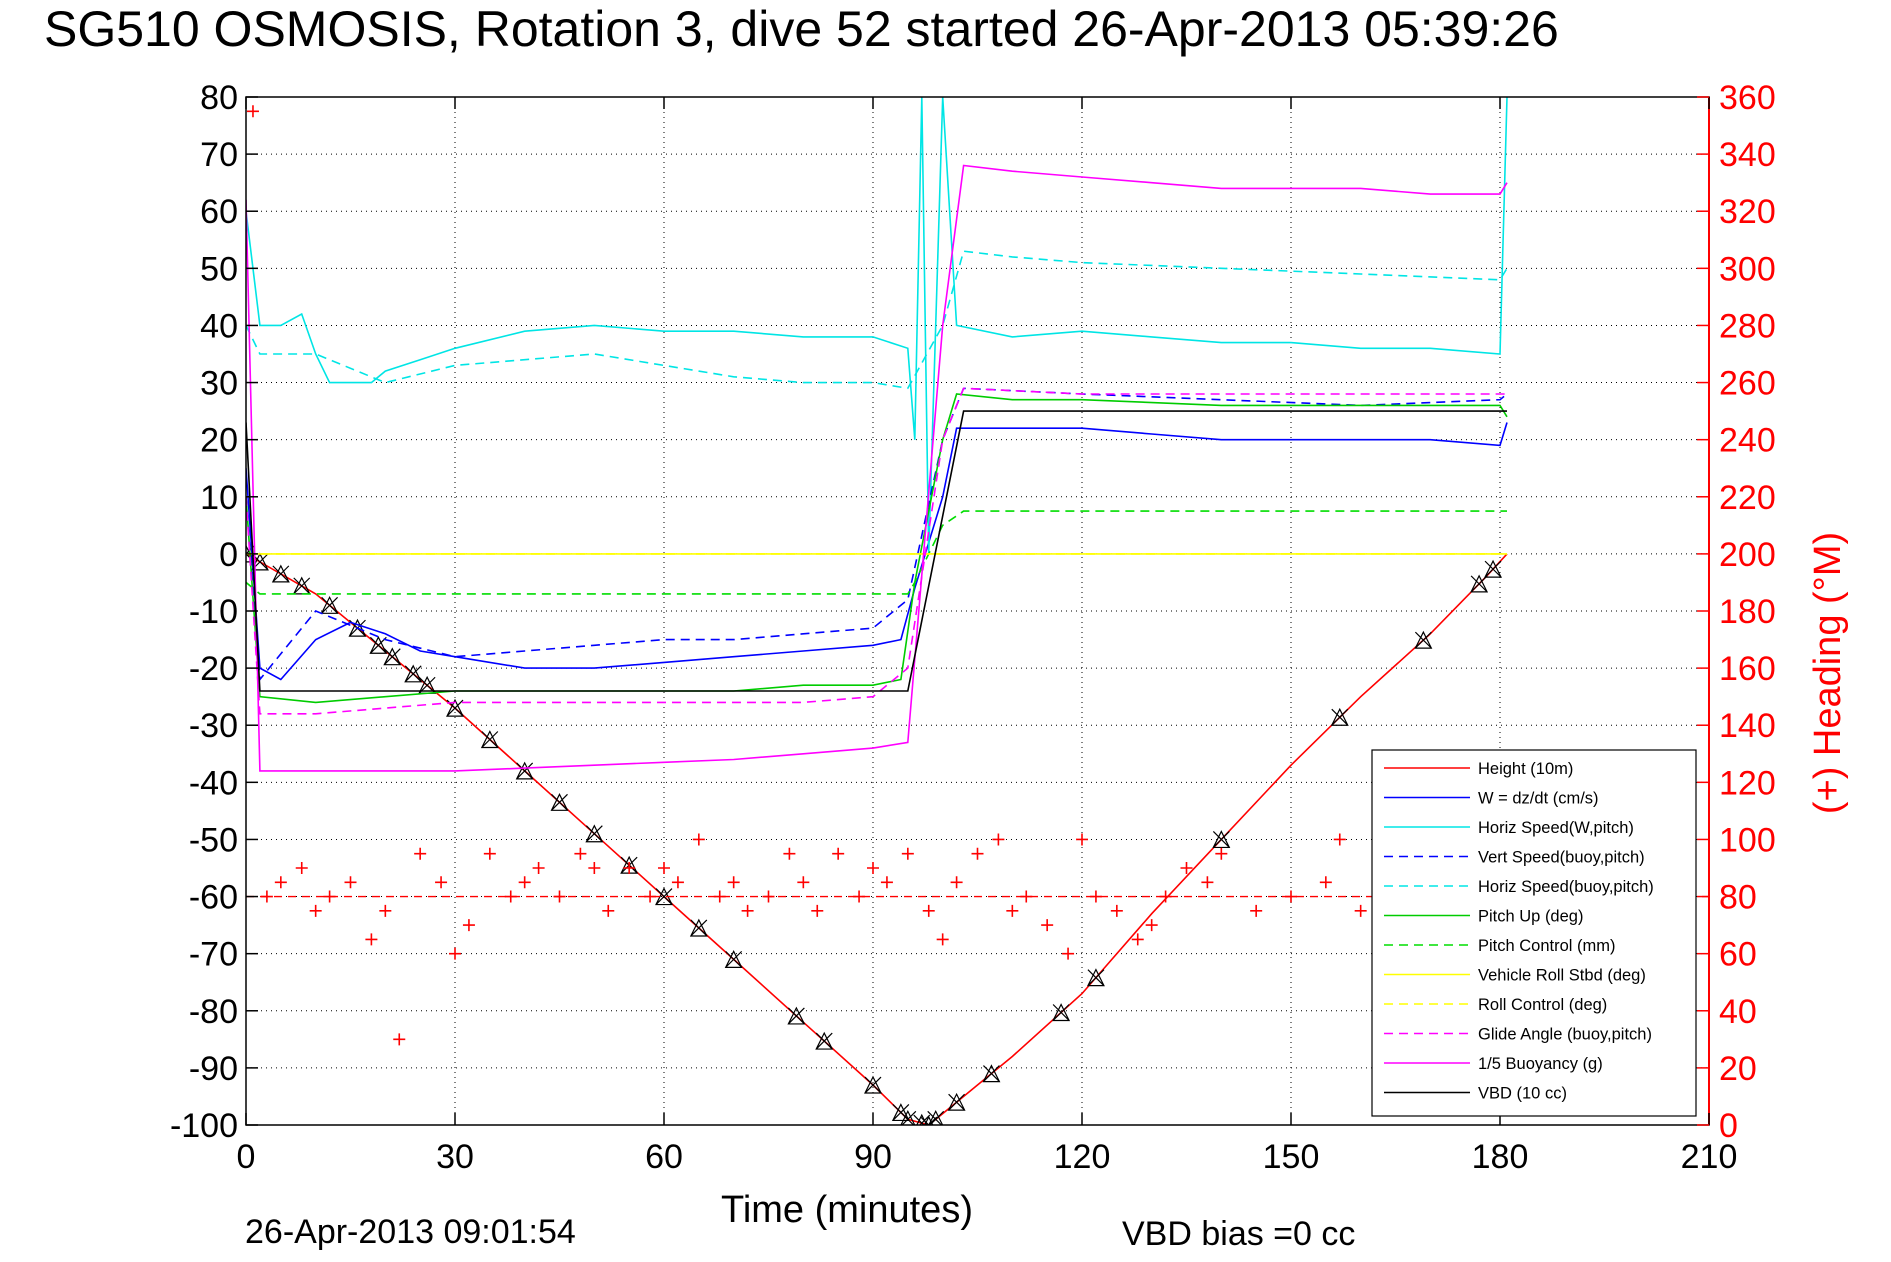 This screenshot has height=1262, width=1891. I want to click on x-tick-label: 60, so click(664, 1157).